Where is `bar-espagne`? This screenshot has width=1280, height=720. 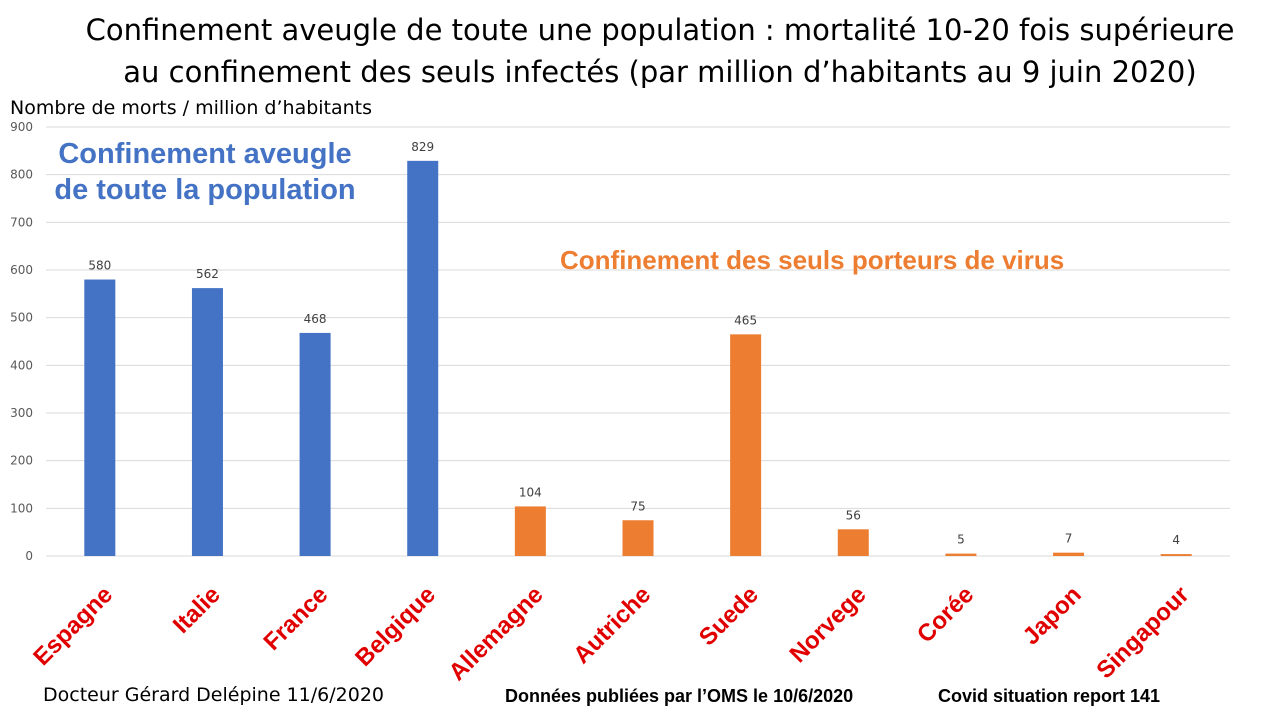
bar-espagne is located at coordinates (100, 417).